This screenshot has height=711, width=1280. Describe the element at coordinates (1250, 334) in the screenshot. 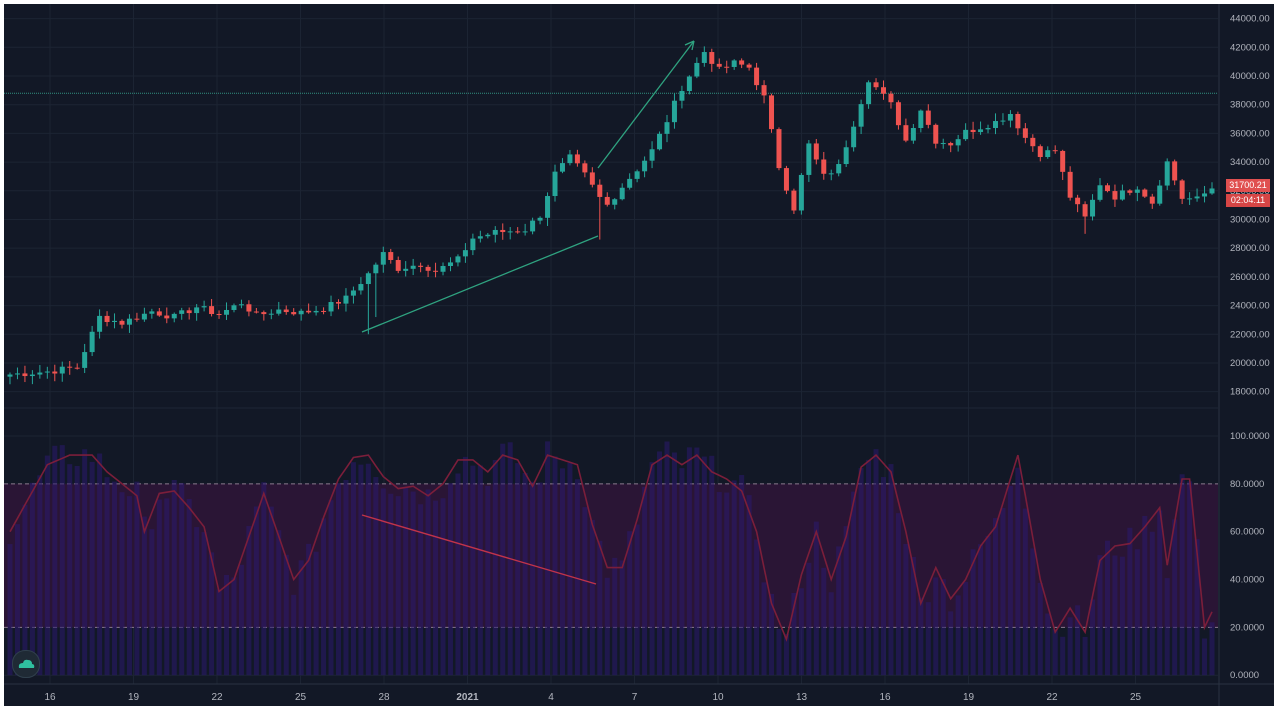

I see `y-tick-label: 22000.00` at that location.